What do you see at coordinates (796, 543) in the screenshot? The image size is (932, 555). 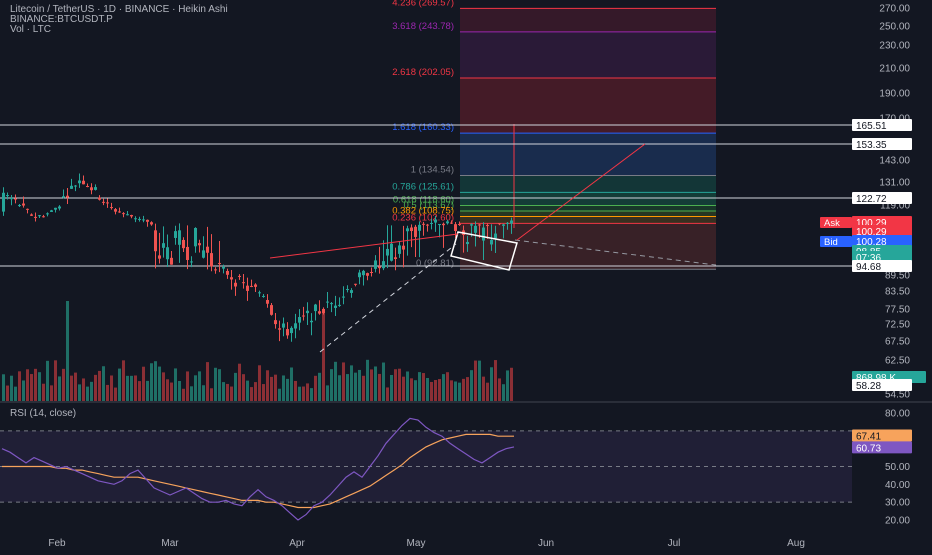 I see `time-axis-label: Aug` at bounding box center [796, 543].